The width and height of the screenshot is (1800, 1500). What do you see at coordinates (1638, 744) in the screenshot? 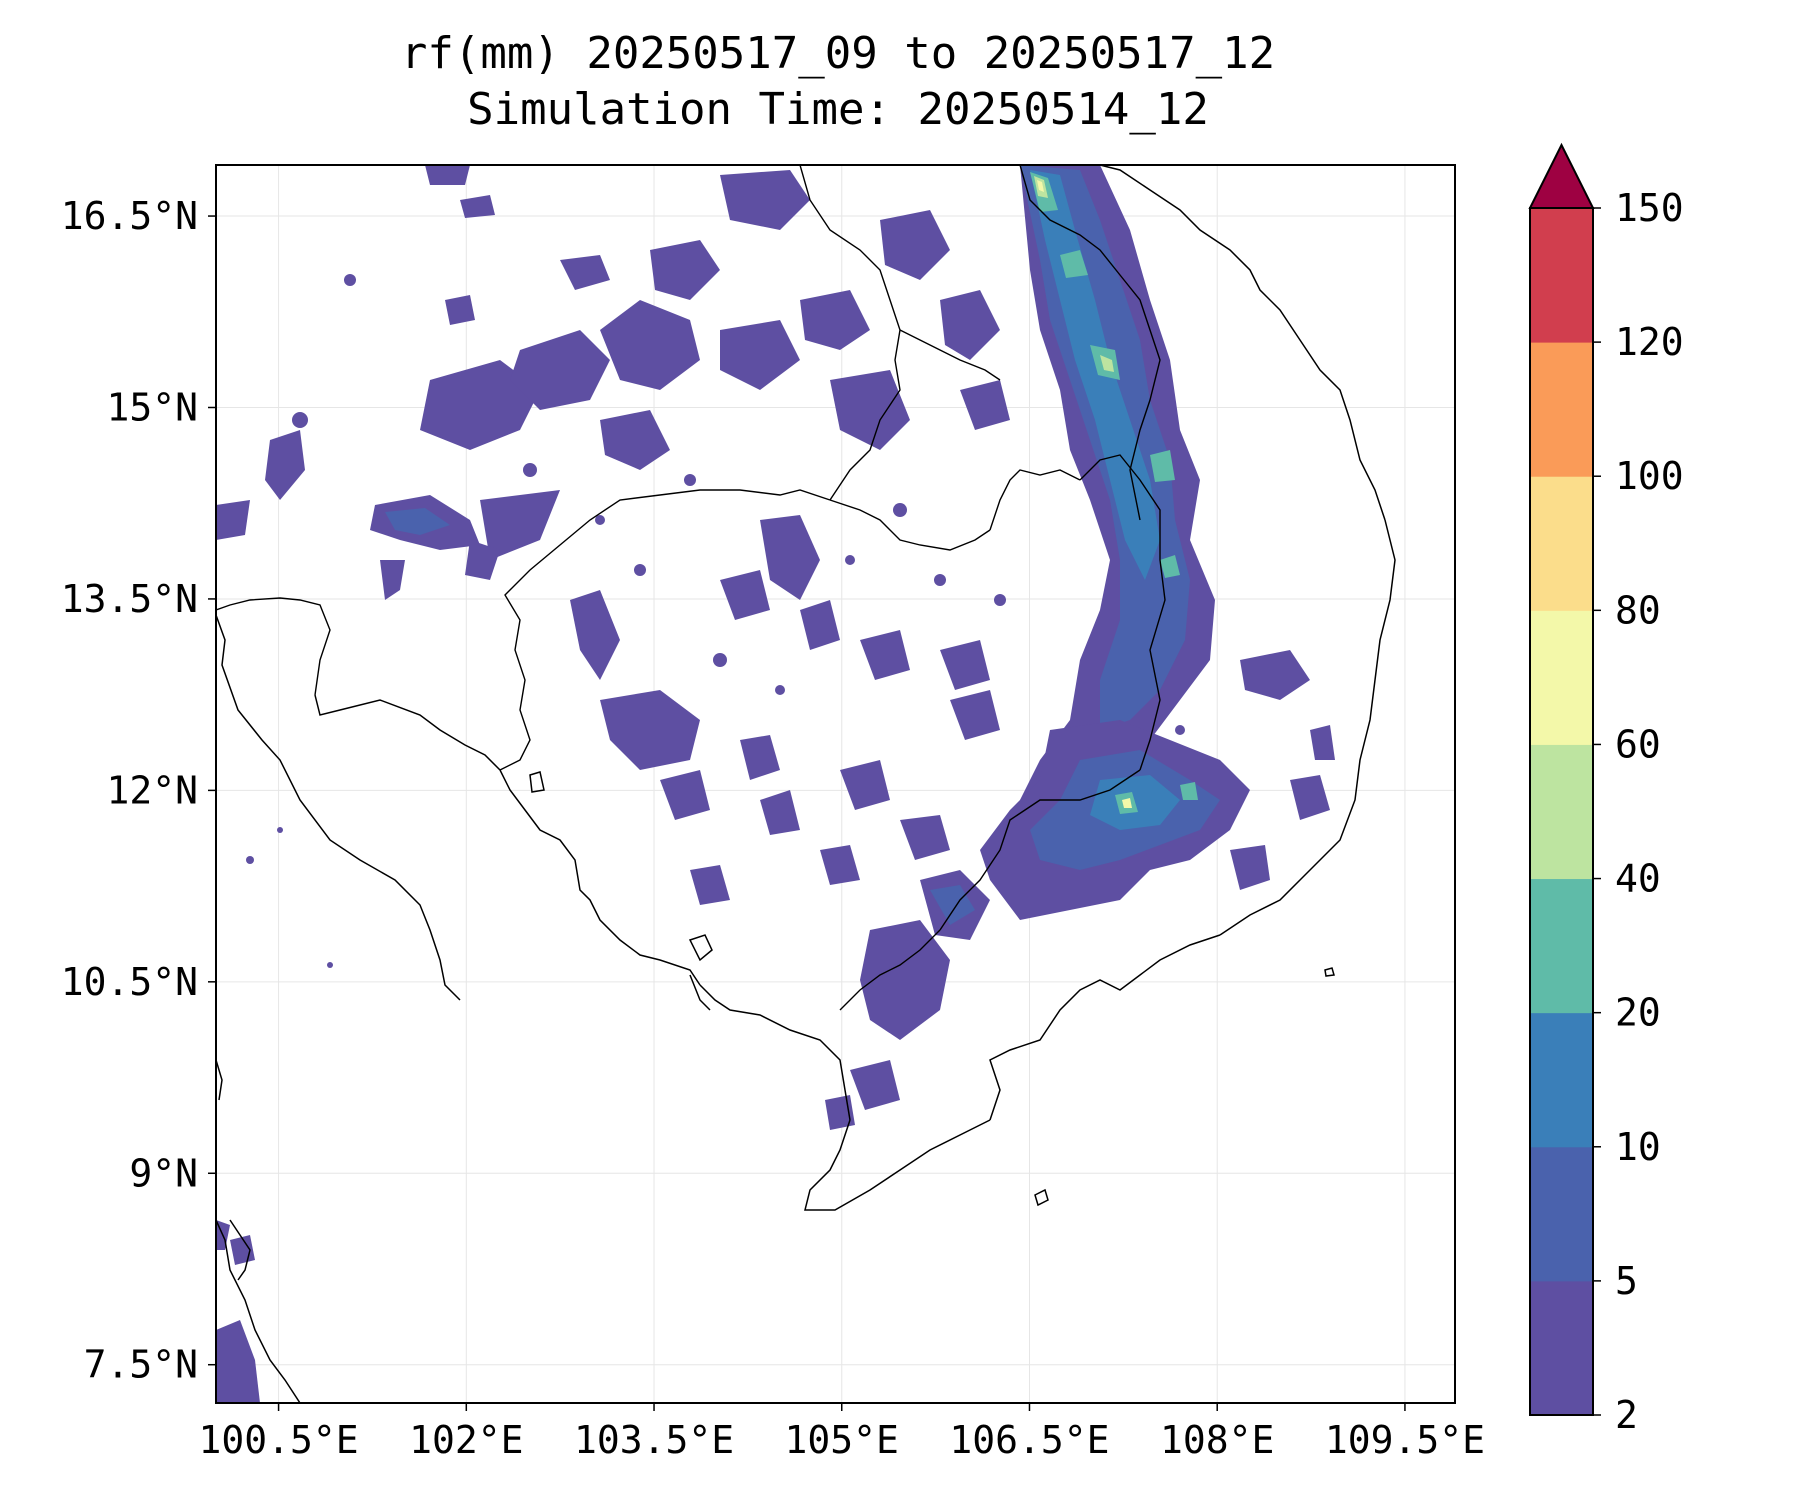
I see `colorbar-label: 60` at bounding box center [1638, 744].